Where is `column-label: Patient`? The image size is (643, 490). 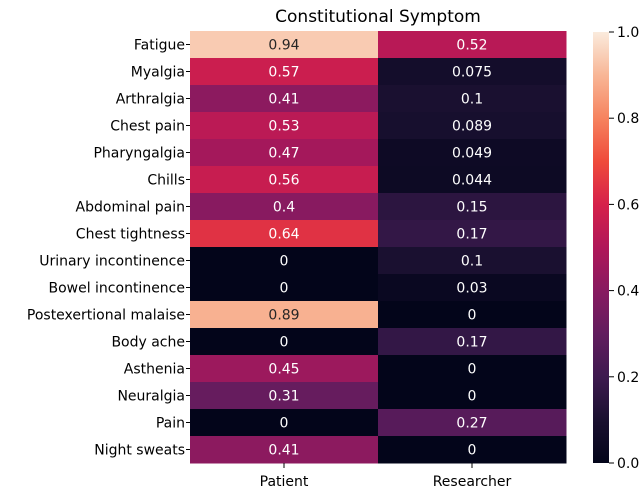 column-label: Patient is located at coordinates (284, 482).